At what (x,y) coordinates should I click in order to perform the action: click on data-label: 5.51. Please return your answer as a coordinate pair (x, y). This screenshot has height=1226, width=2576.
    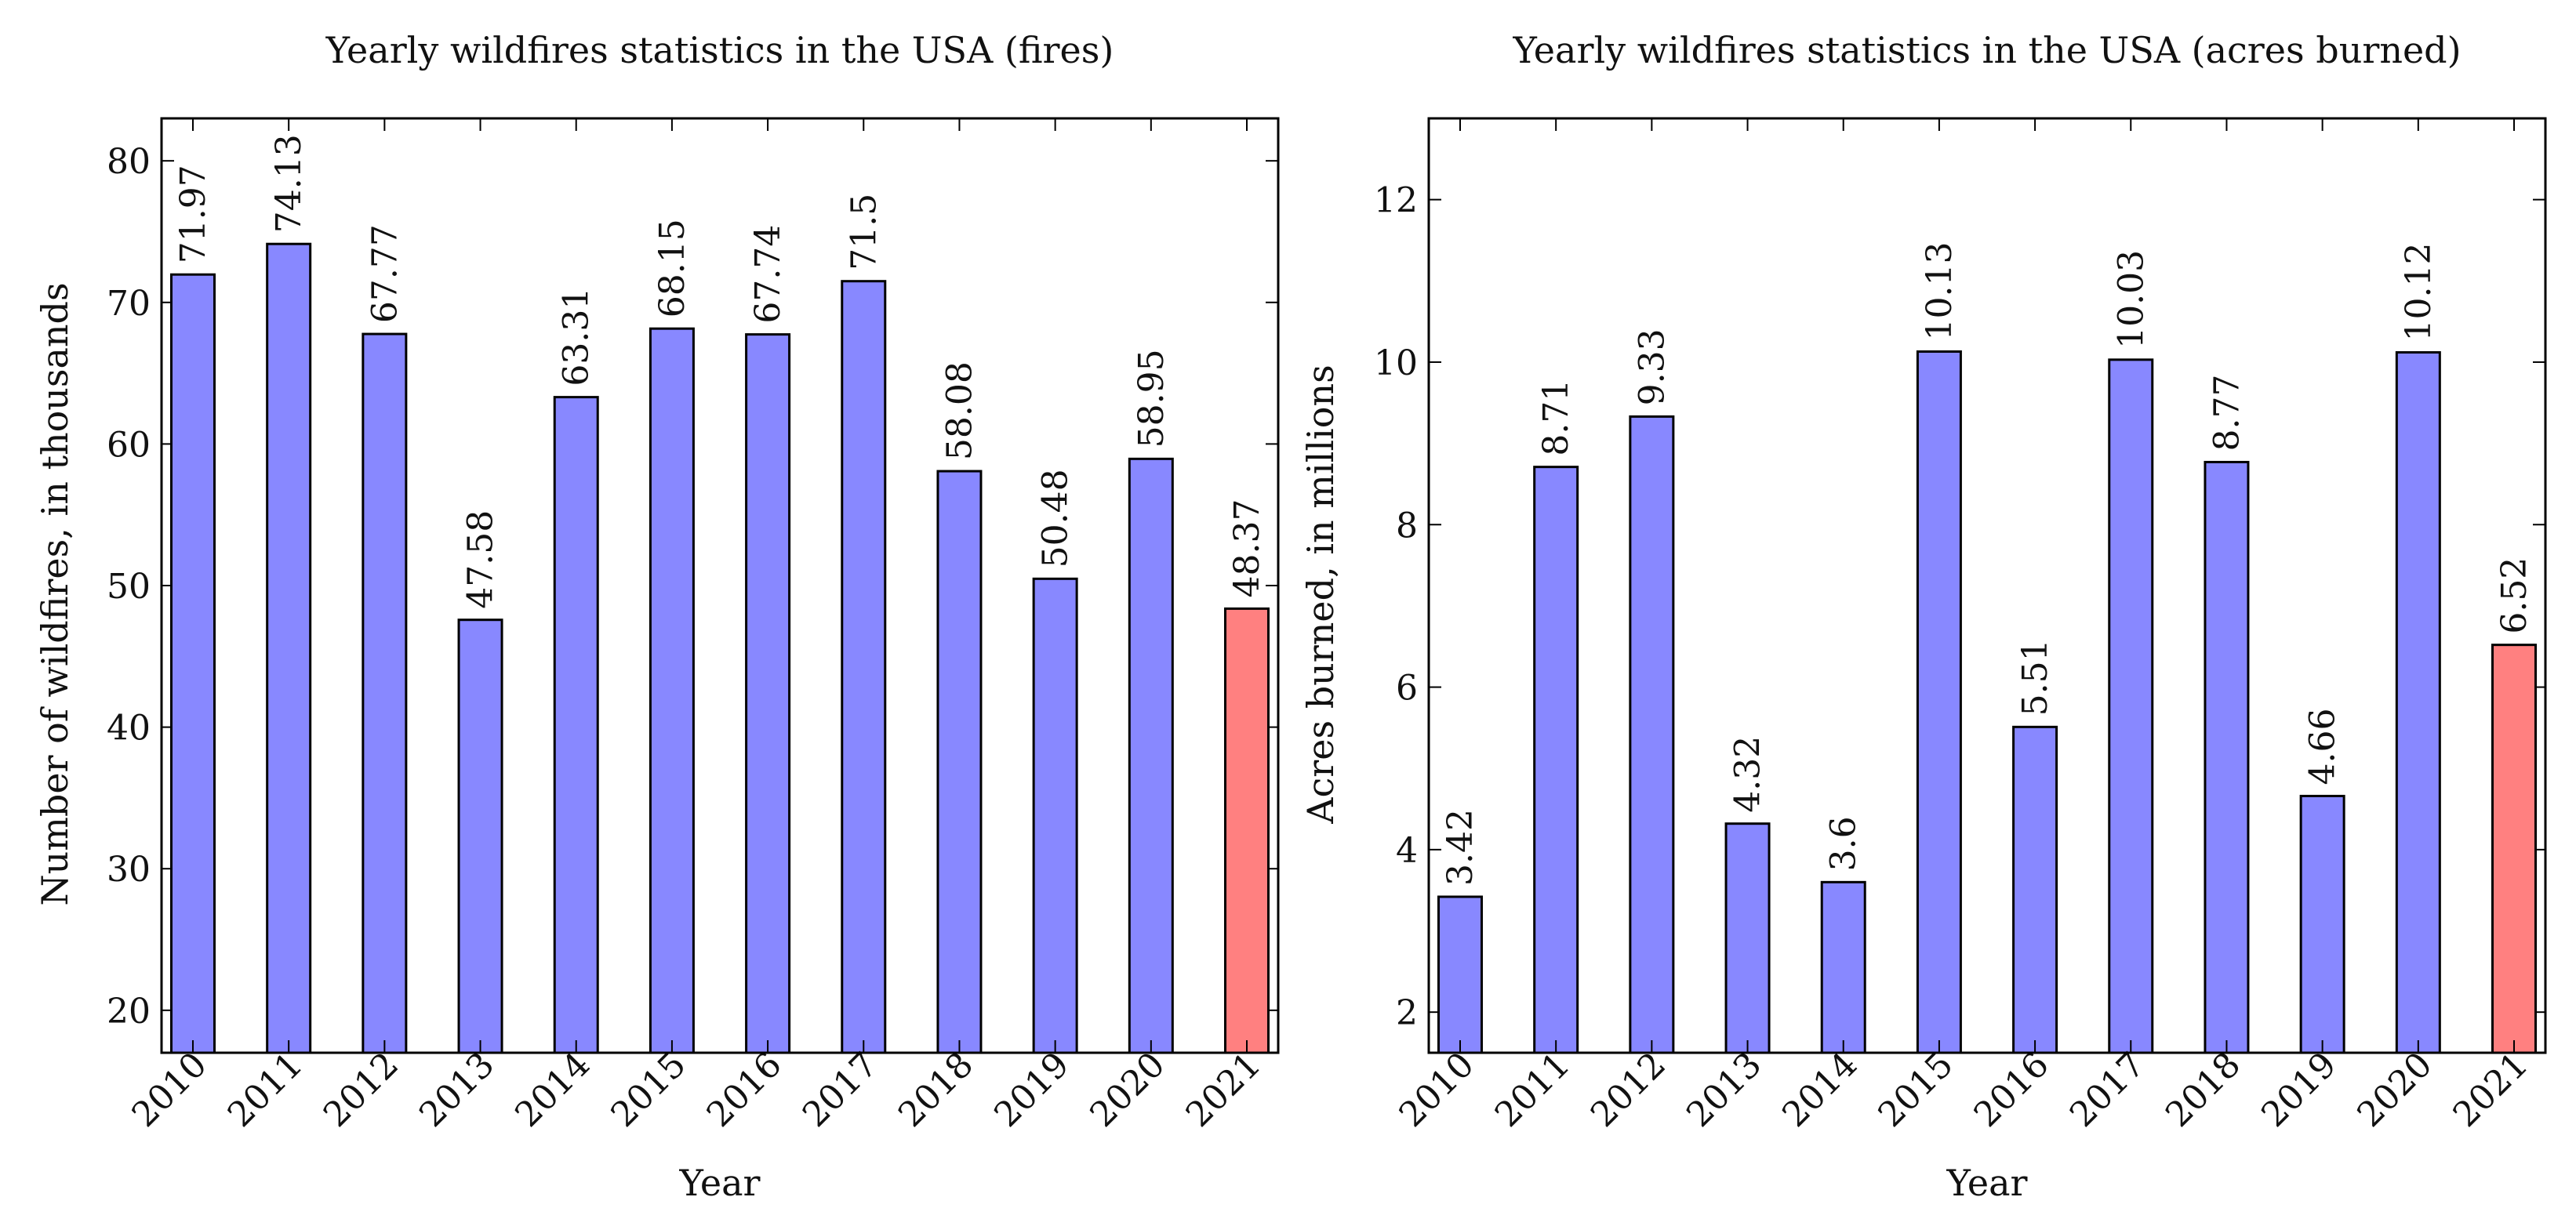
    Looking at the image, I should click on (2035, 677).